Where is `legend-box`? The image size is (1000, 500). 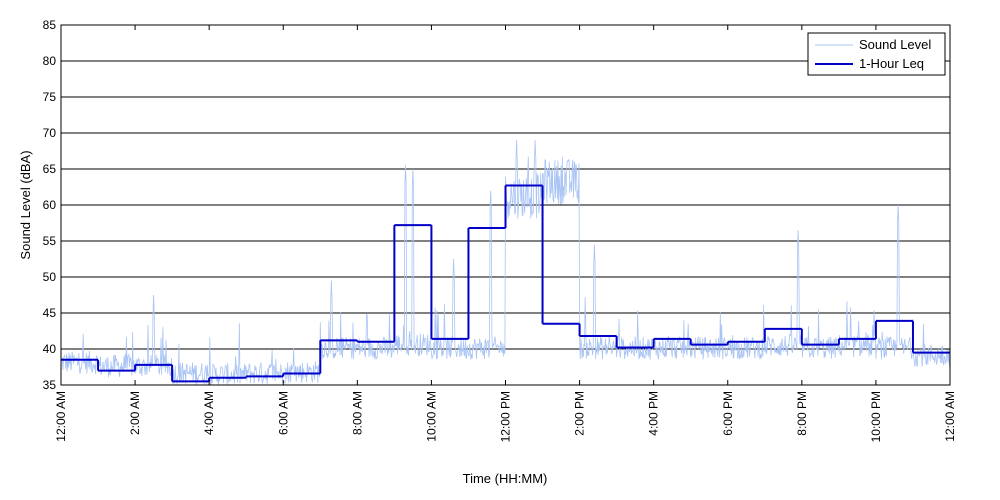
legend-box is located at coordinates (876, 54).